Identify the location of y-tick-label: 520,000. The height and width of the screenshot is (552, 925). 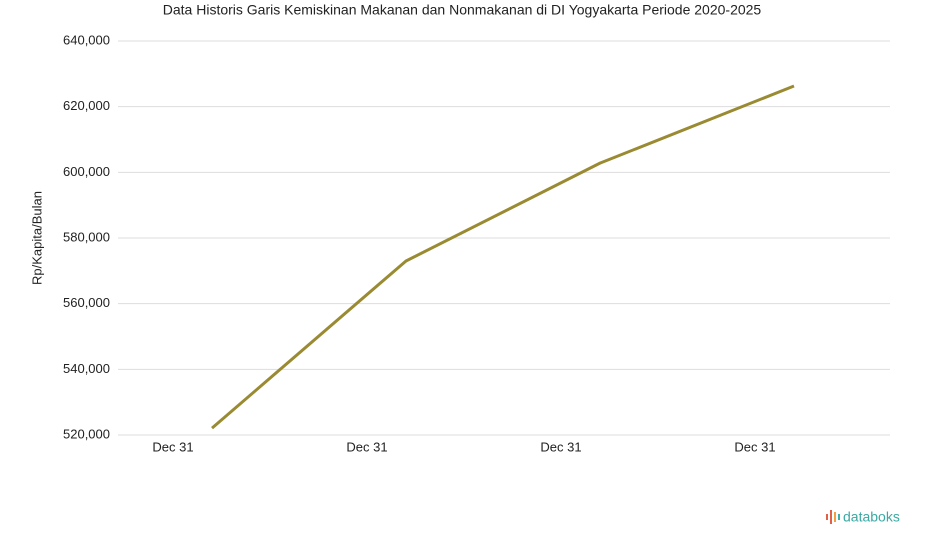
(86, 433).